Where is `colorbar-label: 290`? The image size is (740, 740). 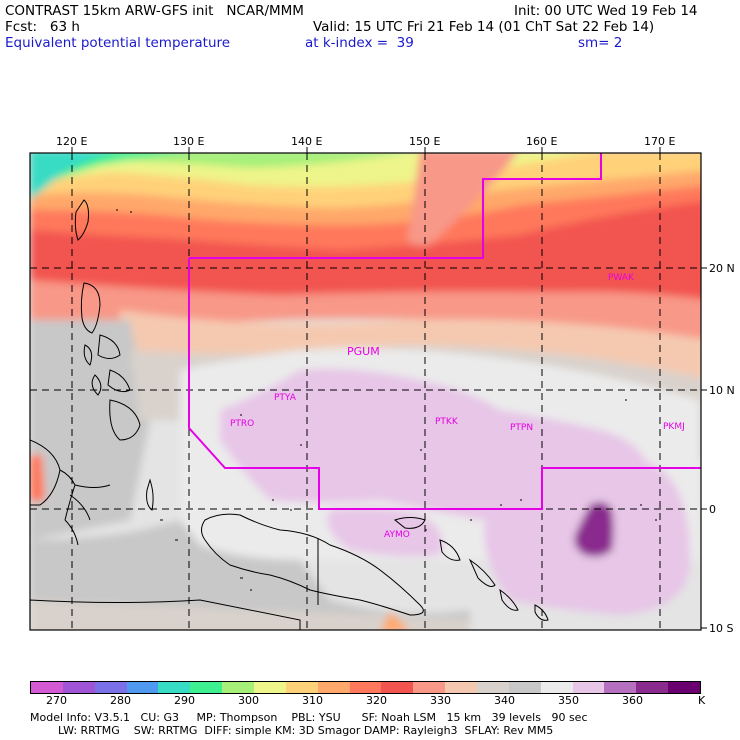
colorbar-label: 290 is located at coordinates (184, 700).